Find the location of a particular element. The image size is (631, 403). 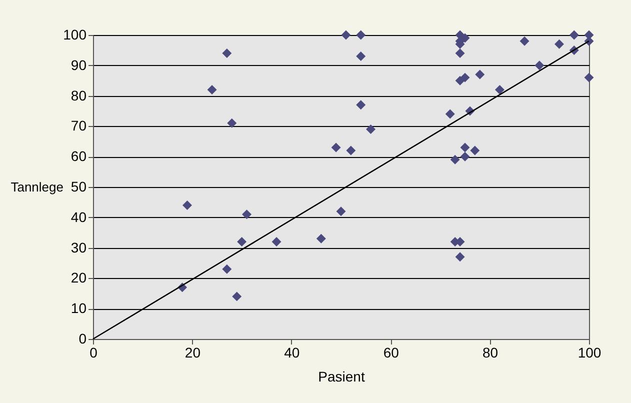

y-tick-label: 50 is located at coordinates (78, 186).